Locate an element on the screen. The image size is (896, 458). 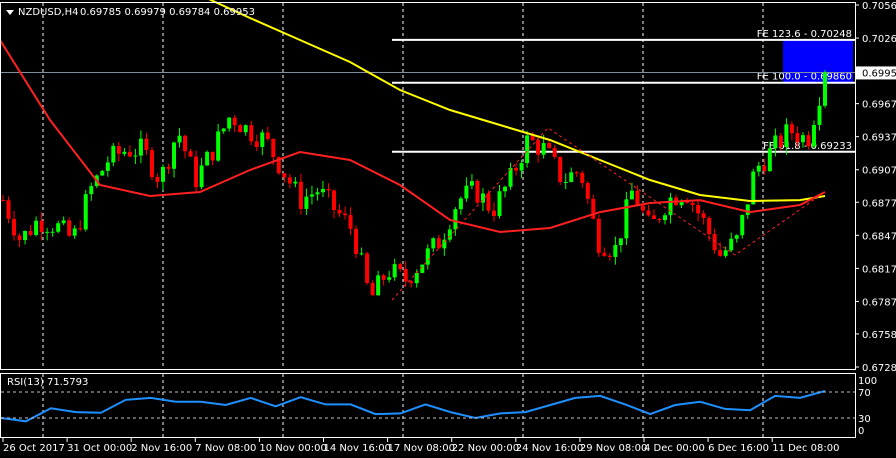
time-tick-label: 26 Oct 2017 is located at coordinates (34, 448).